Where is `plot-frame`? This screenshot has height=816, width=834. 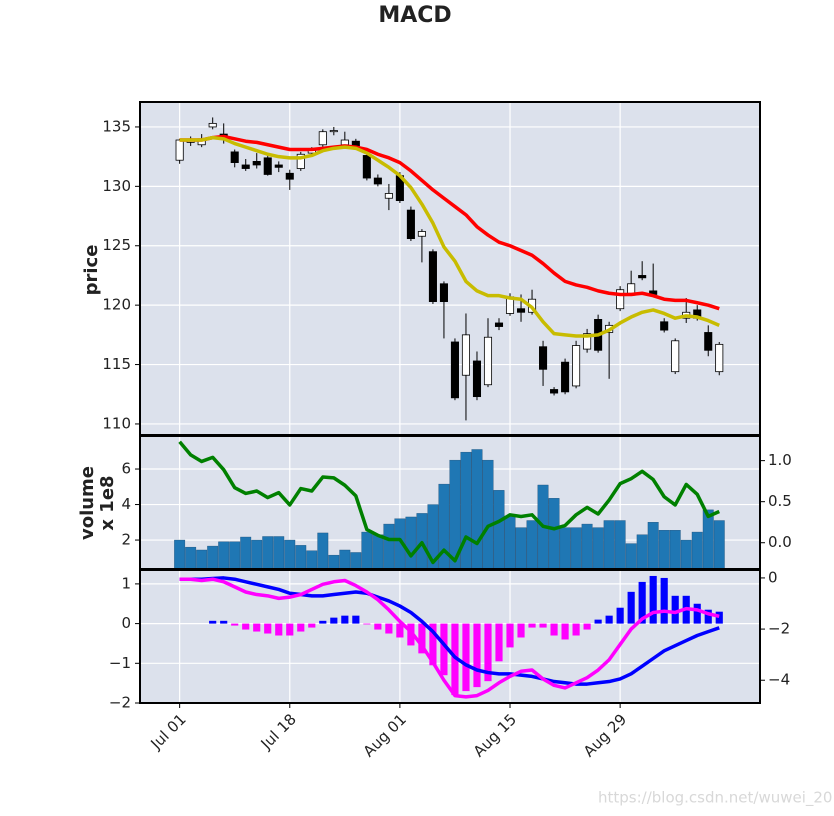
plot-frame is located at coordinates (450, 636).